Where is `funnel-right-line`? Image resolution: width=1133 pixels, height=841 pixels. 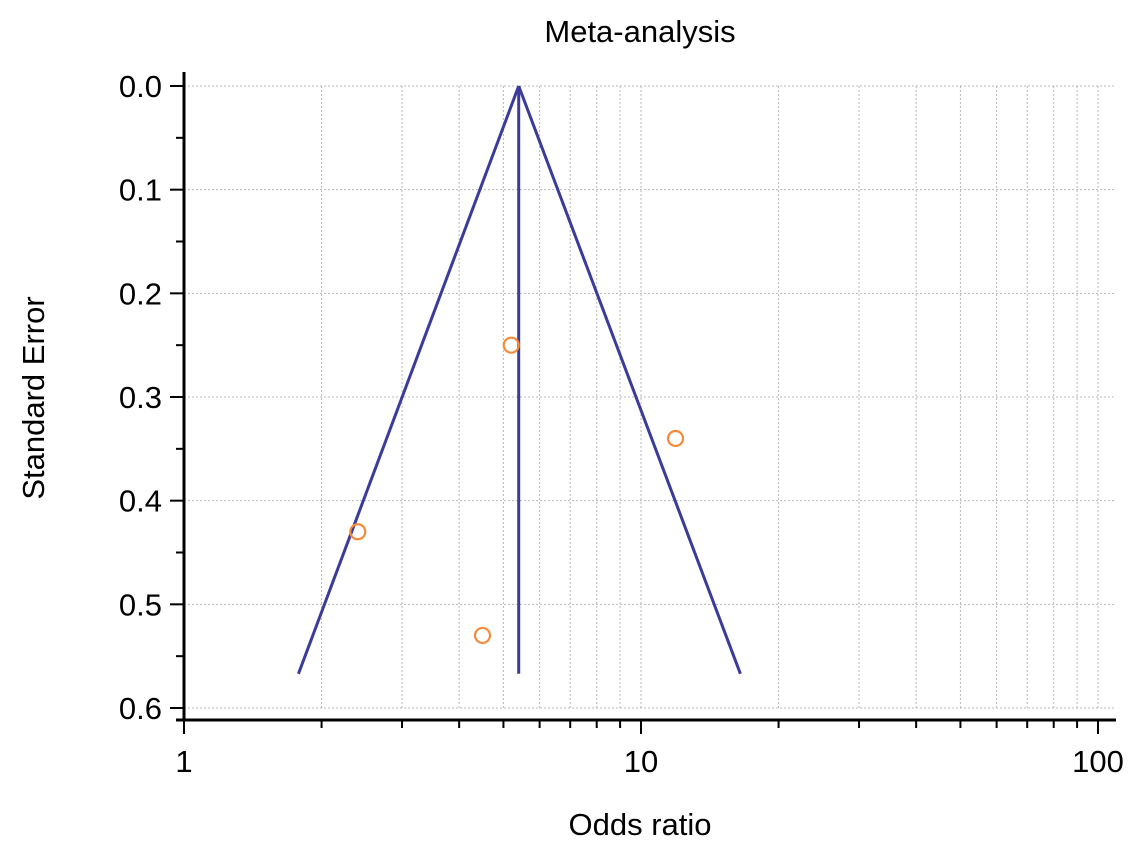
funnel-right-line is located at coordinates (629, 380).